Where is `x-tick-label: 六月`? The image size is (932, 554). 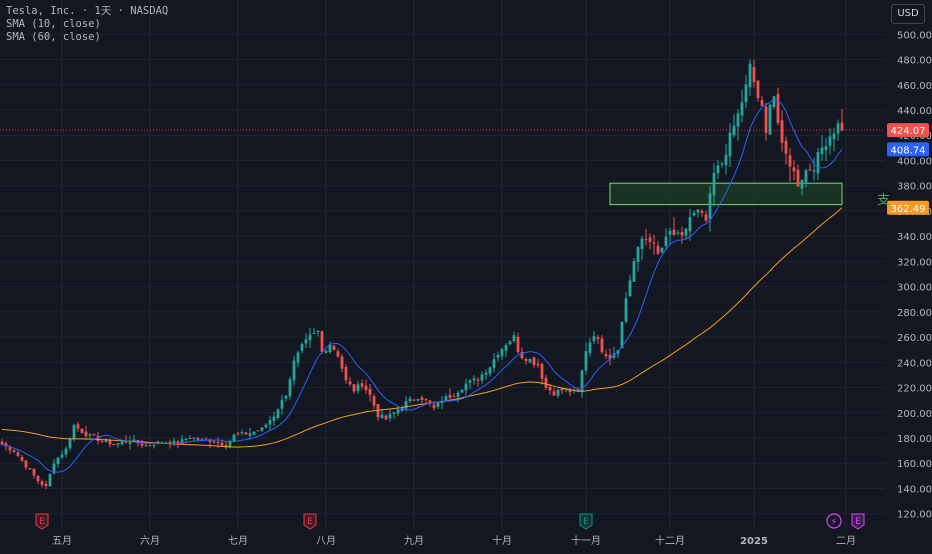
x-tick-label: 六月 is located at coordinates (150, 541).